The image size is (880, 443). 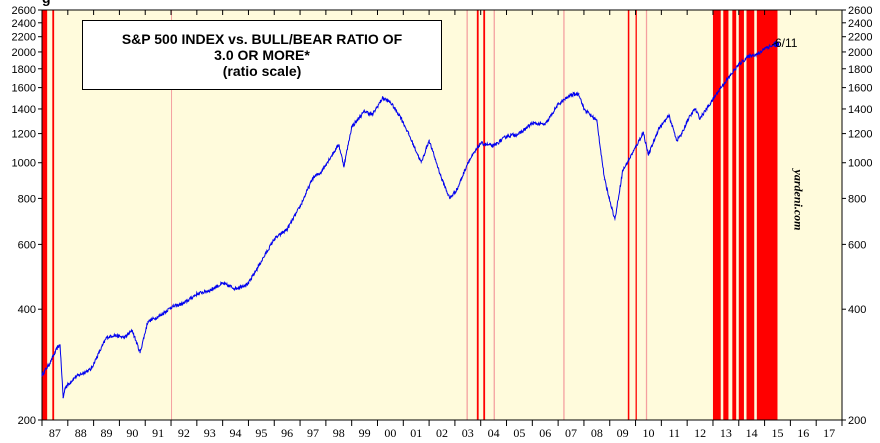 What do you see at coordinates (623, 433) in the screenshot?
I see `x-tick-label-09: 09` at bounding box center [623, 433].